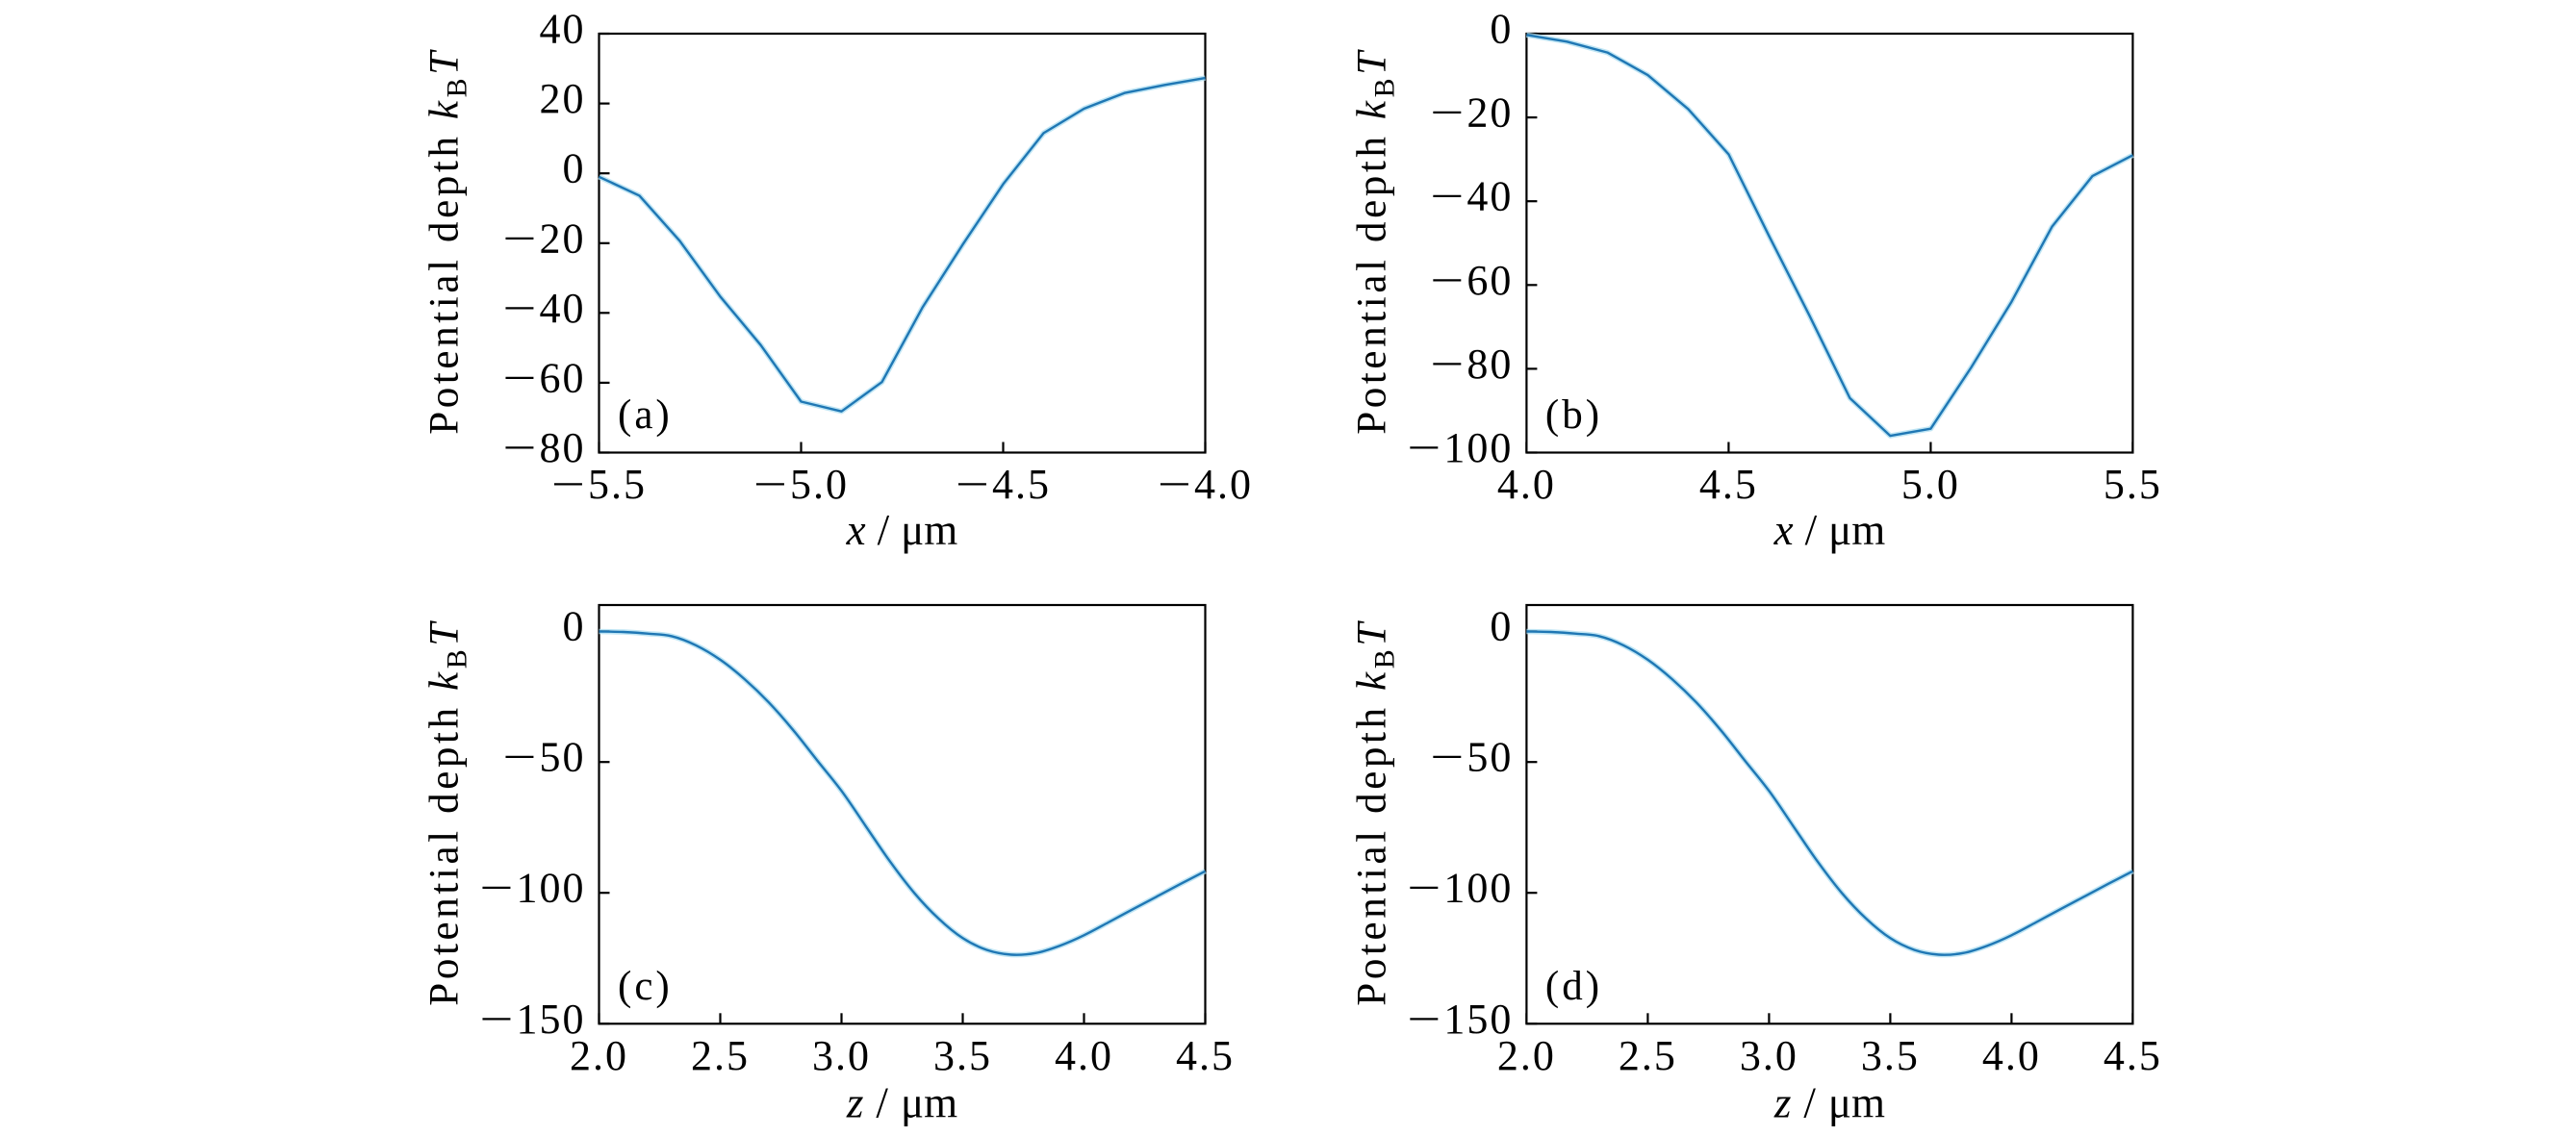 Image resolution: width=2576 pixels, height=1136 pixels. Describe the element at coordinates (1573, 986) in the screenshot. I see `svg-text: (d)` at that location.